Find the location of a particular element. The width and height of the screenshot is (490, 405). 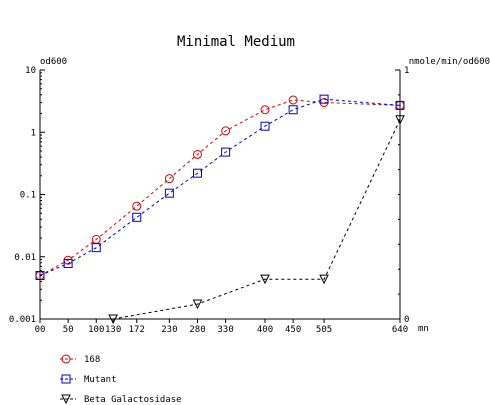

x-tick-label: 130 is located at coordinates (113, 330).